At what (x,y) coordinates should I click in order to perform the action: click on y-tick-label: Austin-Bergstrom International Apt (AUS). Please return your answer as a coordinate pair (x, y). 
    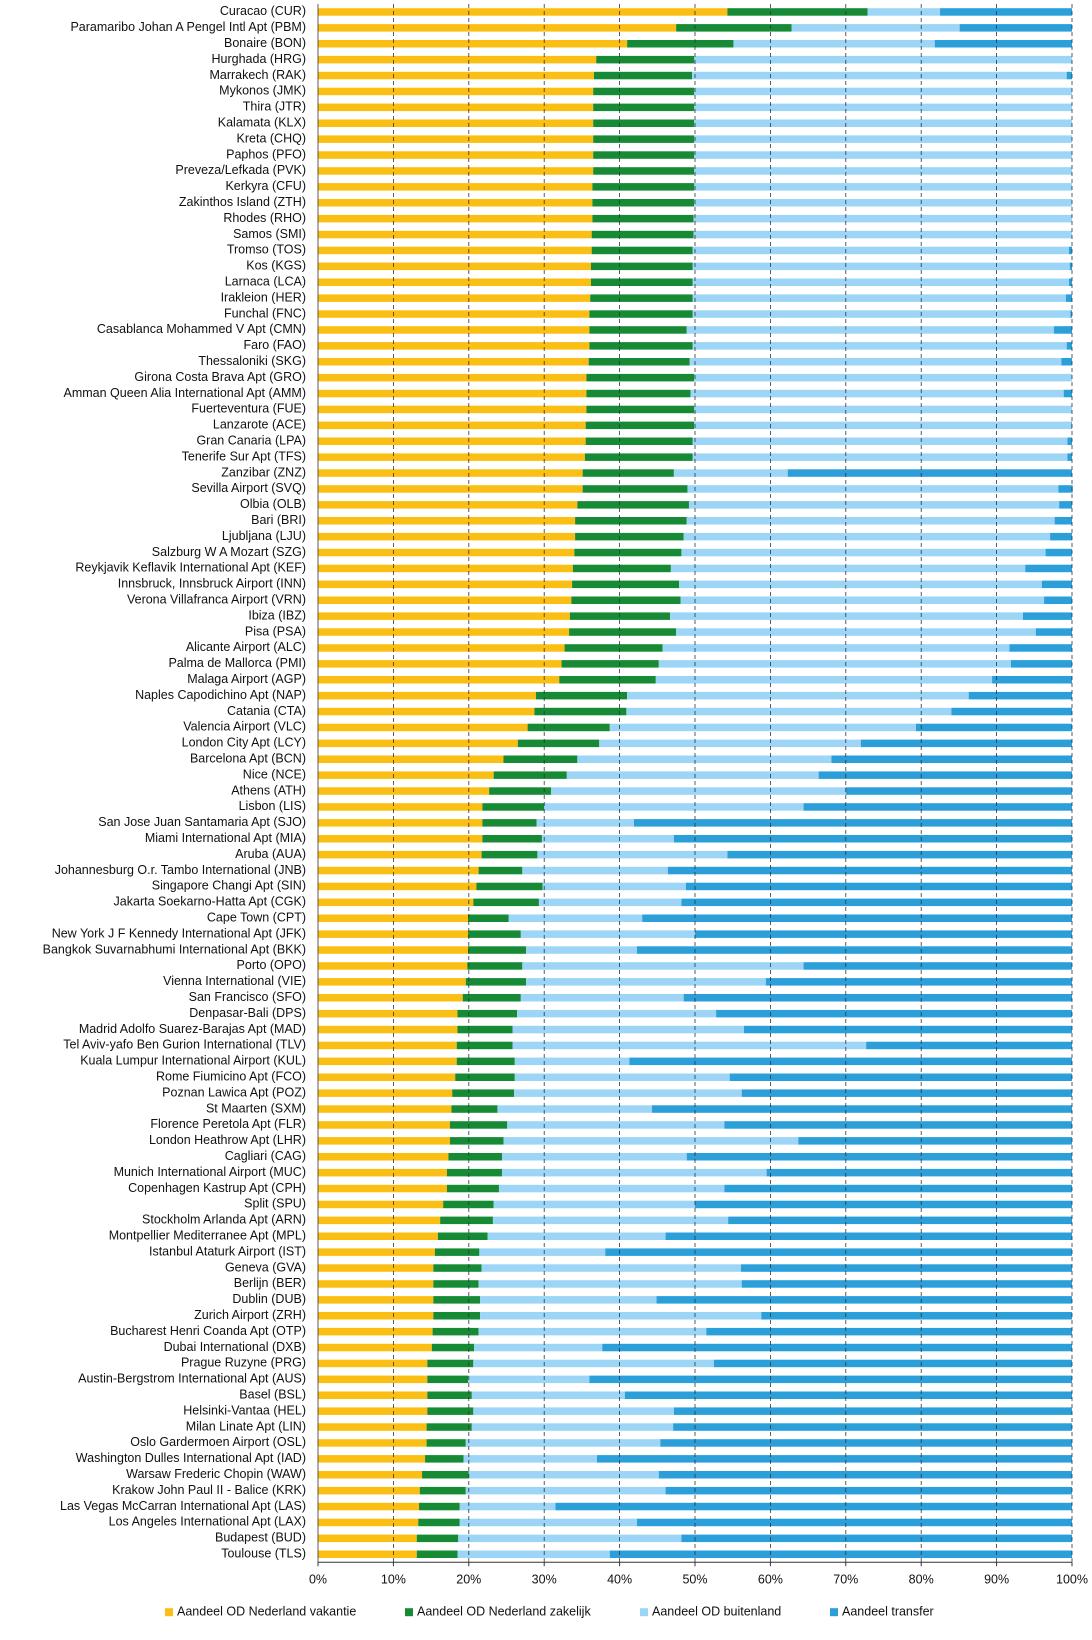
    Looking at the image, I should click on (192, 1379).